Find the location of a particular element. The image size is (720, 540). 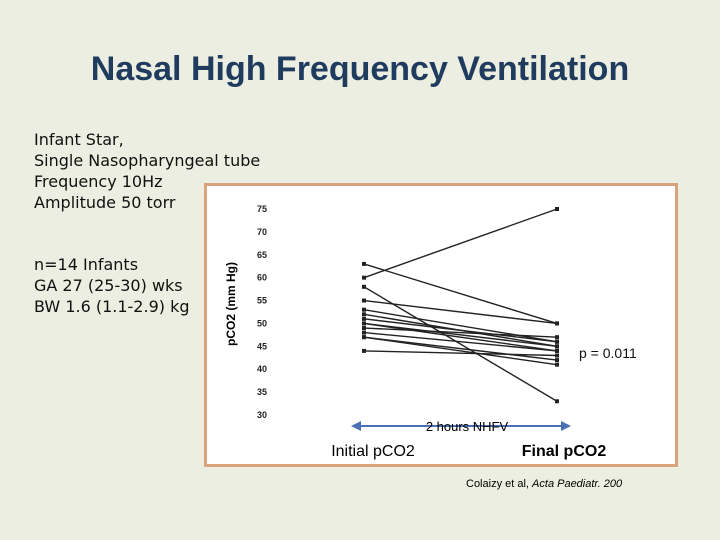

category-label-initial: Initial pCO2 is located at coordinates (373, 451).